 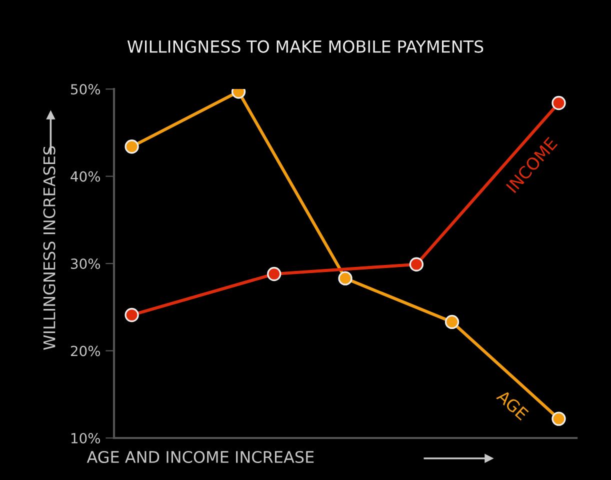 I want to click on y-tick-label: 30%, so click(x=85, y=263).